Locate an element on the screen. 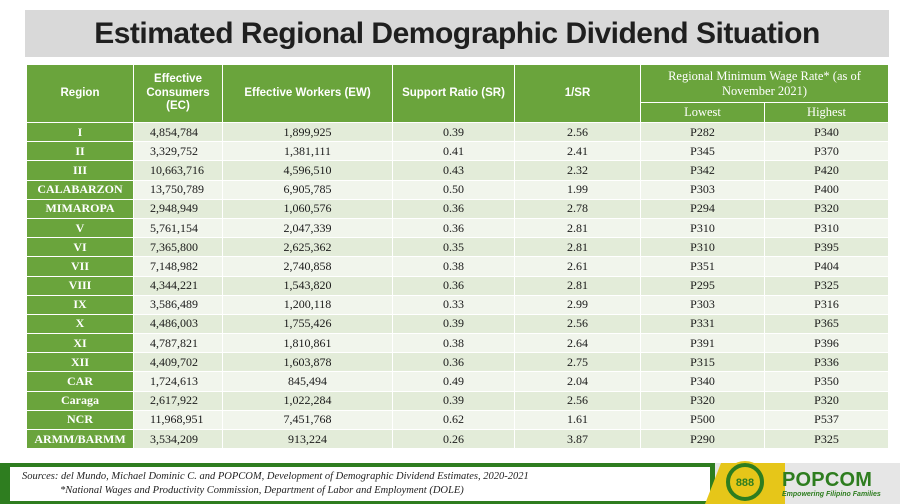 The width and height of the screenshot is (900, 504). cell-lowest: P290 is located at coordinates (702, 439).